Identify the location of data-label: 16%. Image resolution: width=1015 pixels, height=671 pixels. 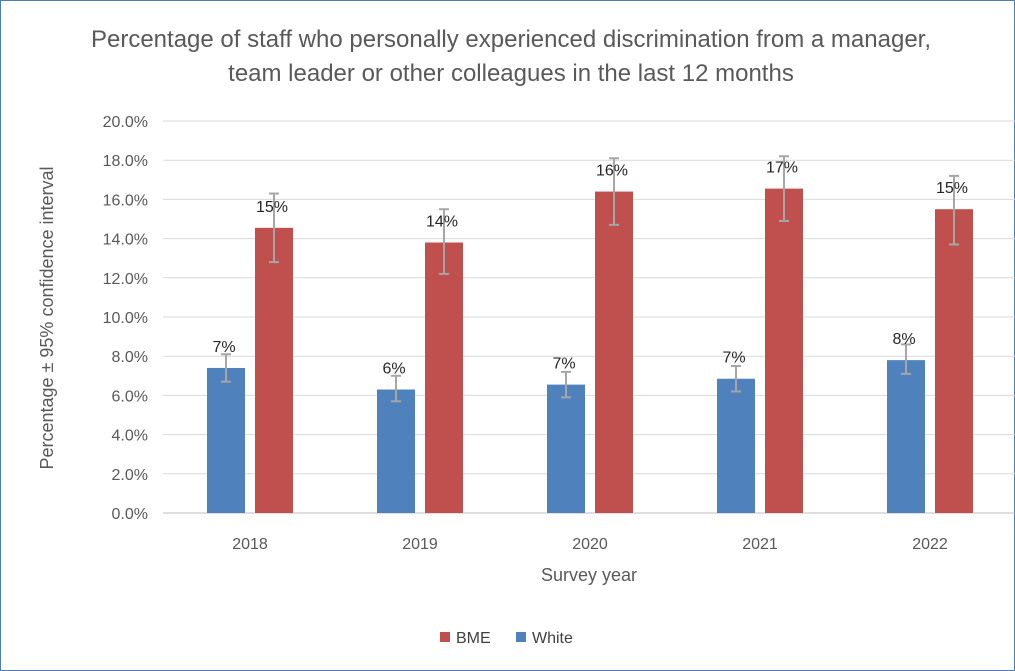
(612, 171).